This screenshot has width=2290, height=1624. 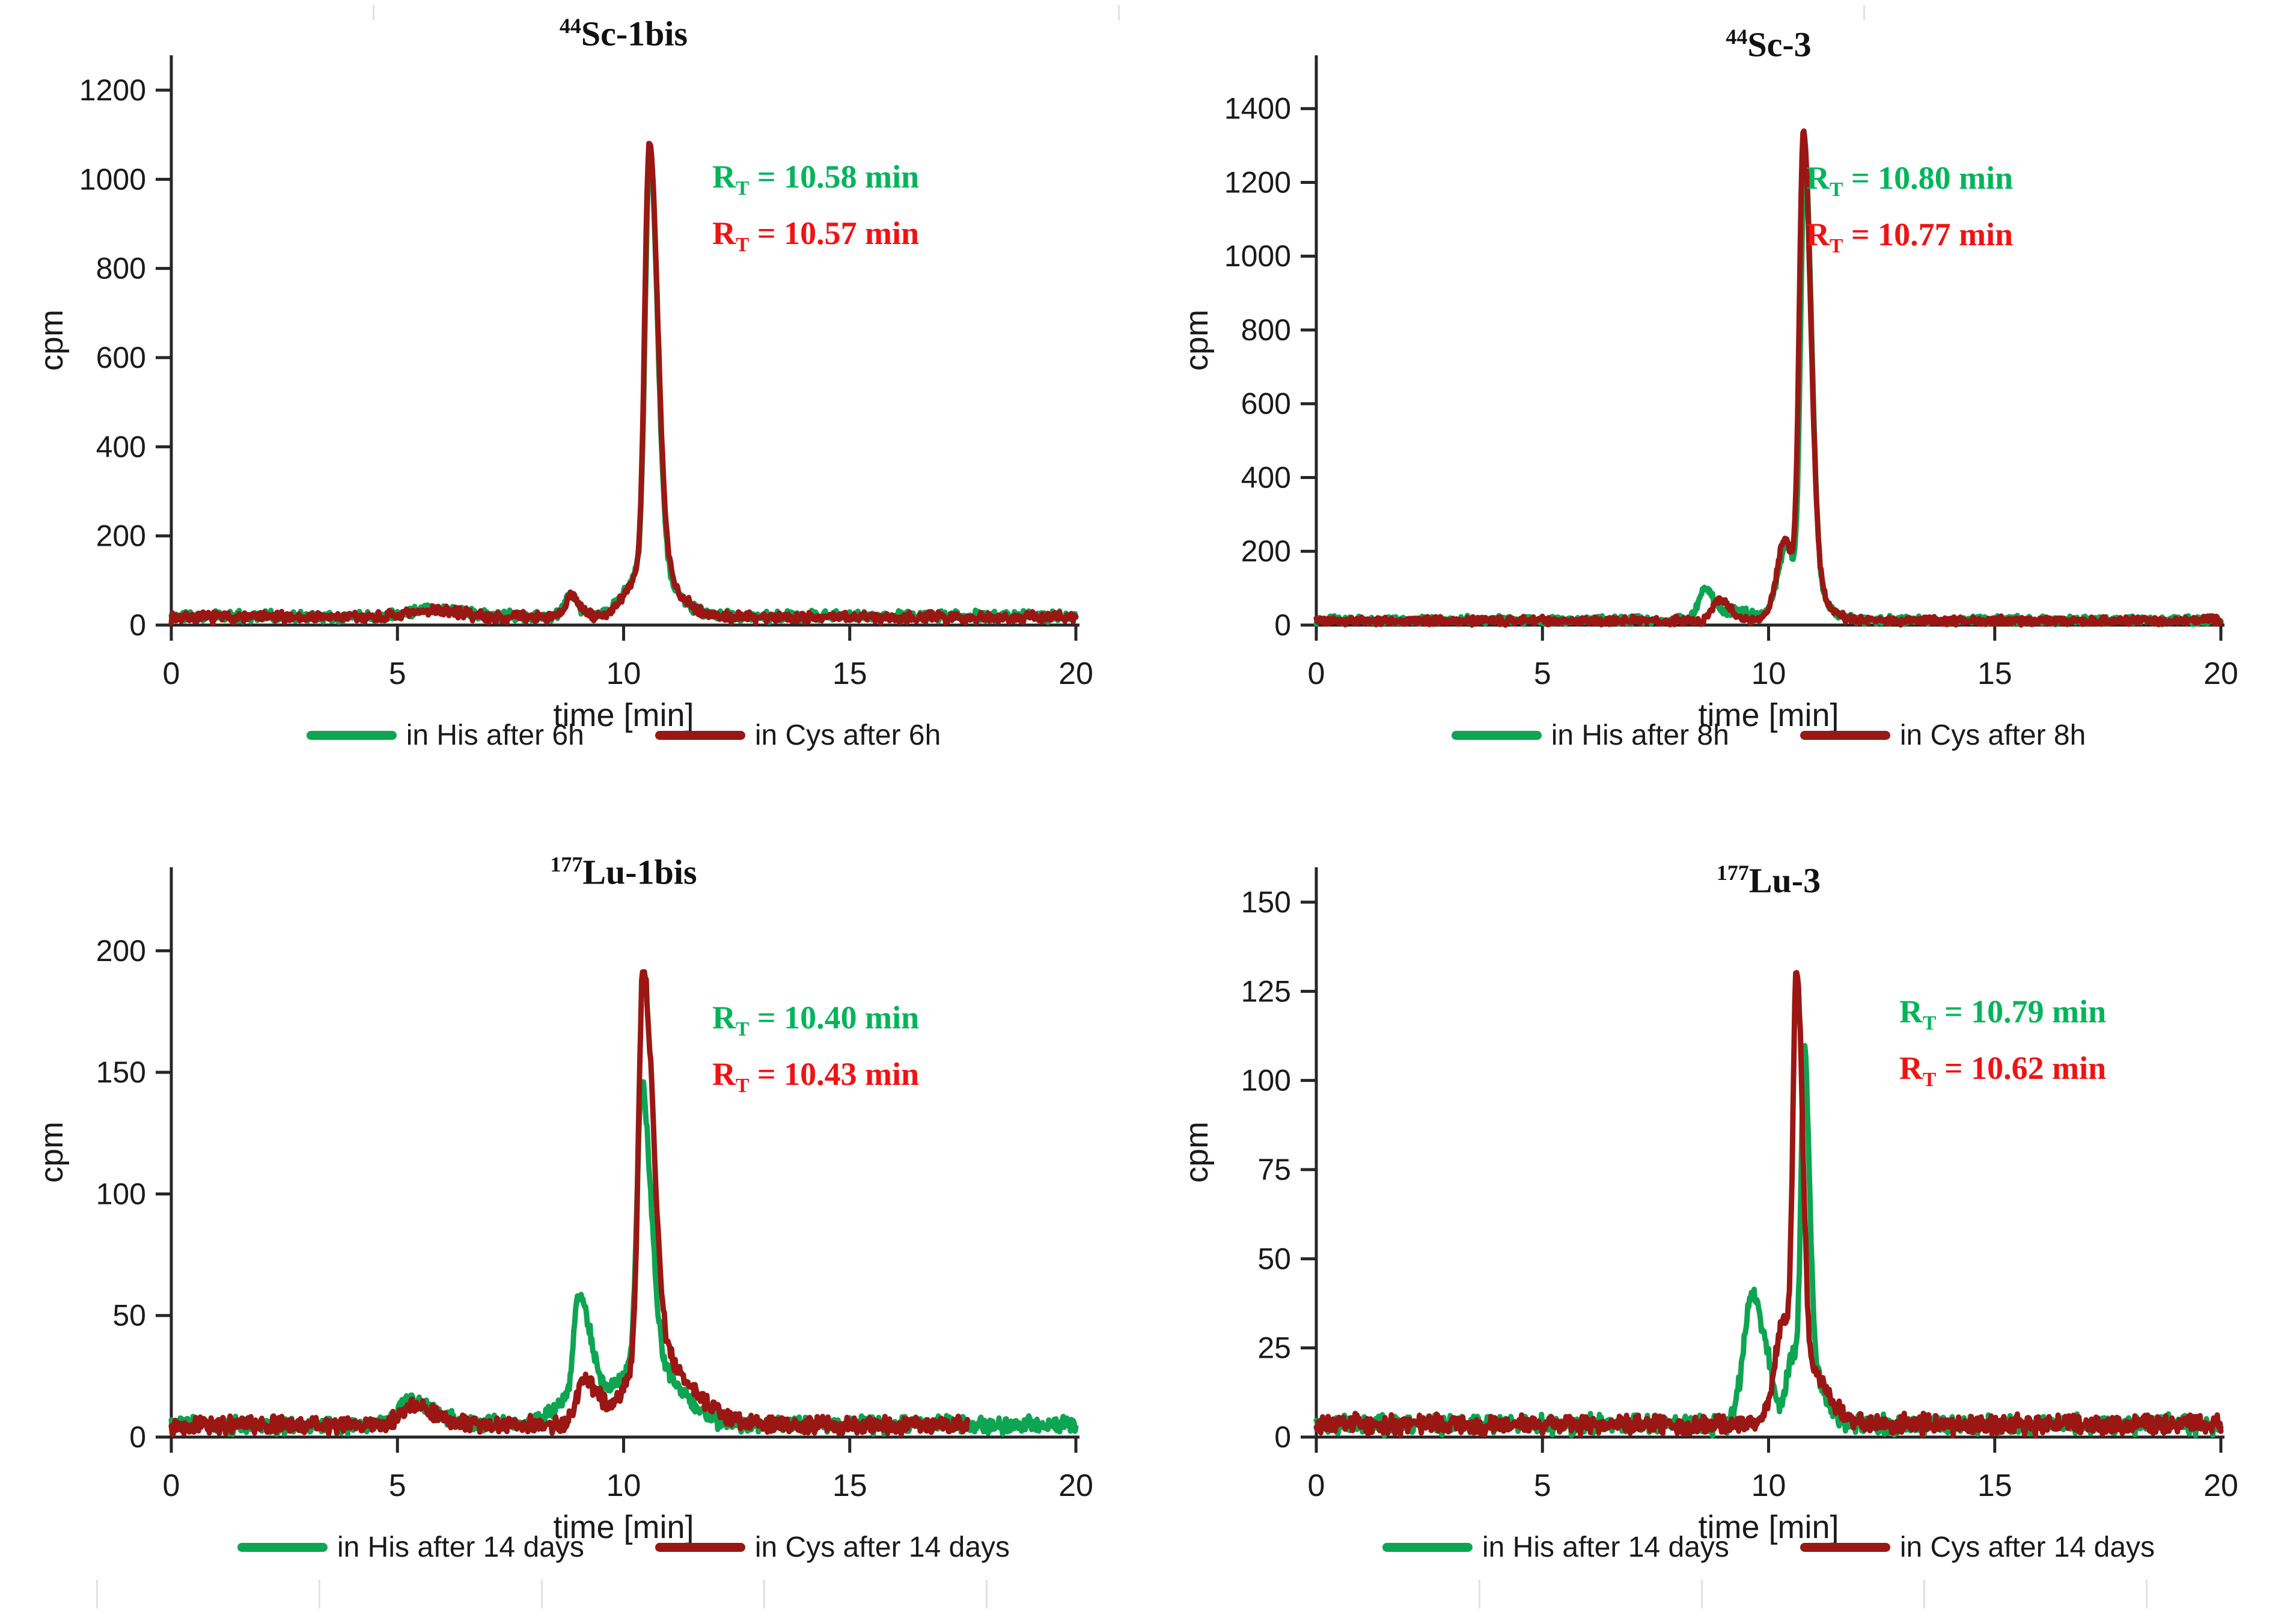 What do you see at coordinates (495, 735) in the screenshot?
I see `legend-label: in His after 6h` at bounding box center [495, 735].